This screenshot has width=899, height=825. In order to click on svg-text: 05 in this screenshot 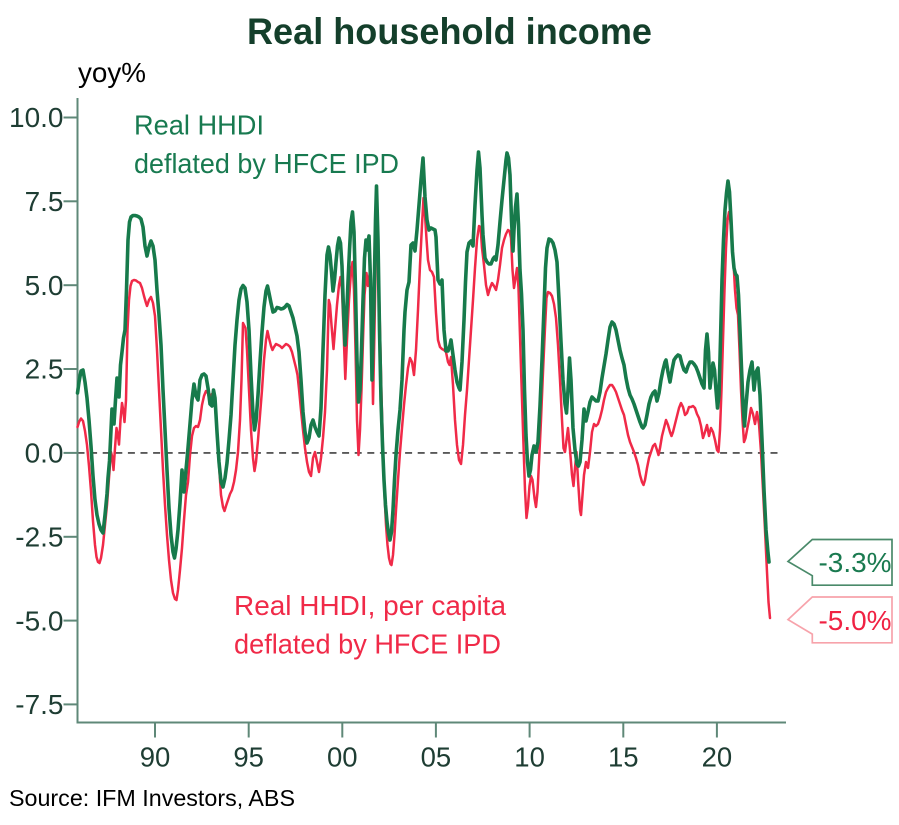, I will do `click(436, 757)`.